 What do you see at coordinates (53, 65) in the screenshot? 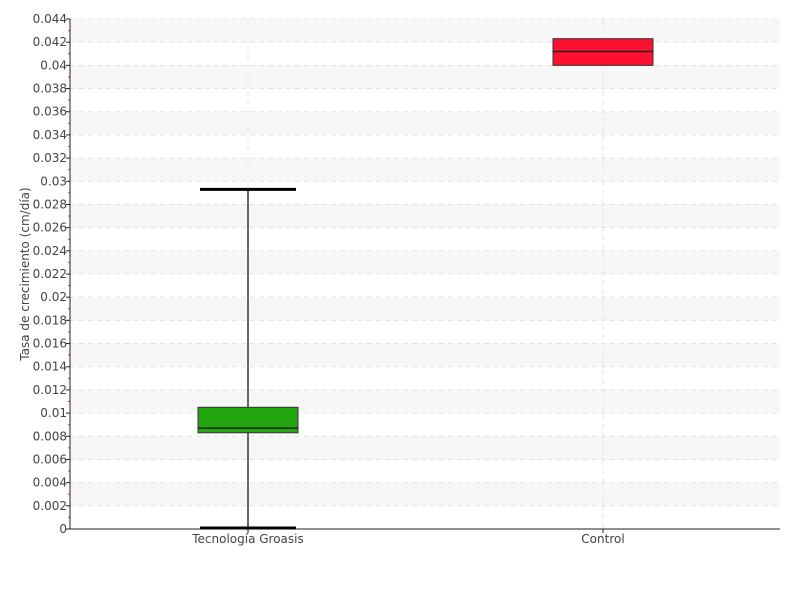
I see `y-tick-label: 0.04` at bounding box center [53, 65].